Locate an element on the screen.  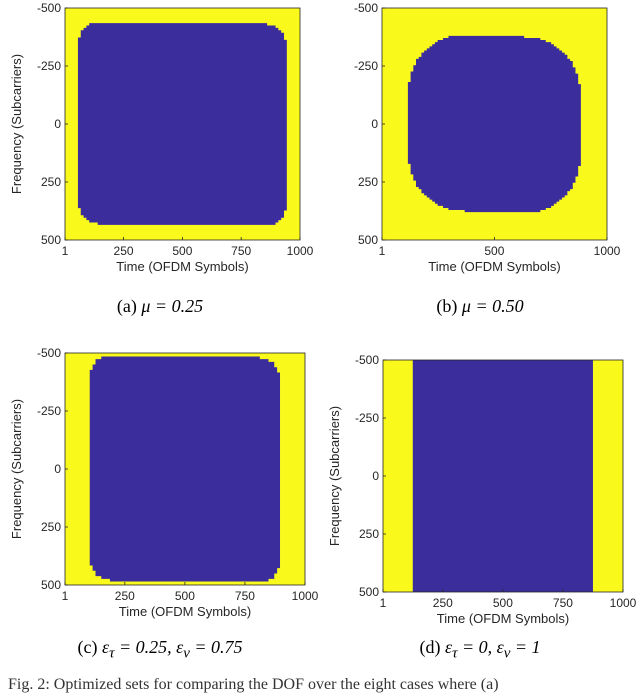
panel-a-y-tick-label: -250 is located at coordinates (49, 66).